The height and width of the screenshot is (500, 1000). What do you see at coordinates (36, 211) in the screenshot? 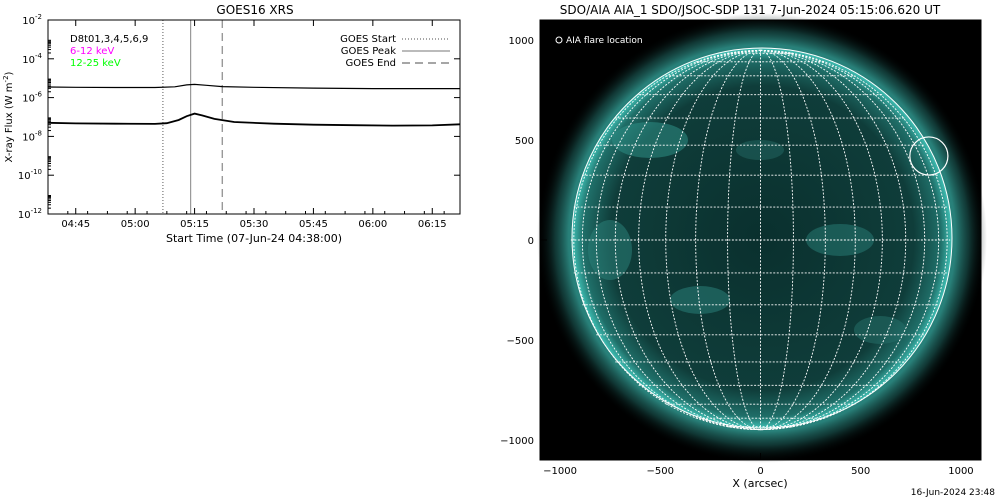
I see `goes-y-tick-exp: -12` at bounding box center [36, 211].